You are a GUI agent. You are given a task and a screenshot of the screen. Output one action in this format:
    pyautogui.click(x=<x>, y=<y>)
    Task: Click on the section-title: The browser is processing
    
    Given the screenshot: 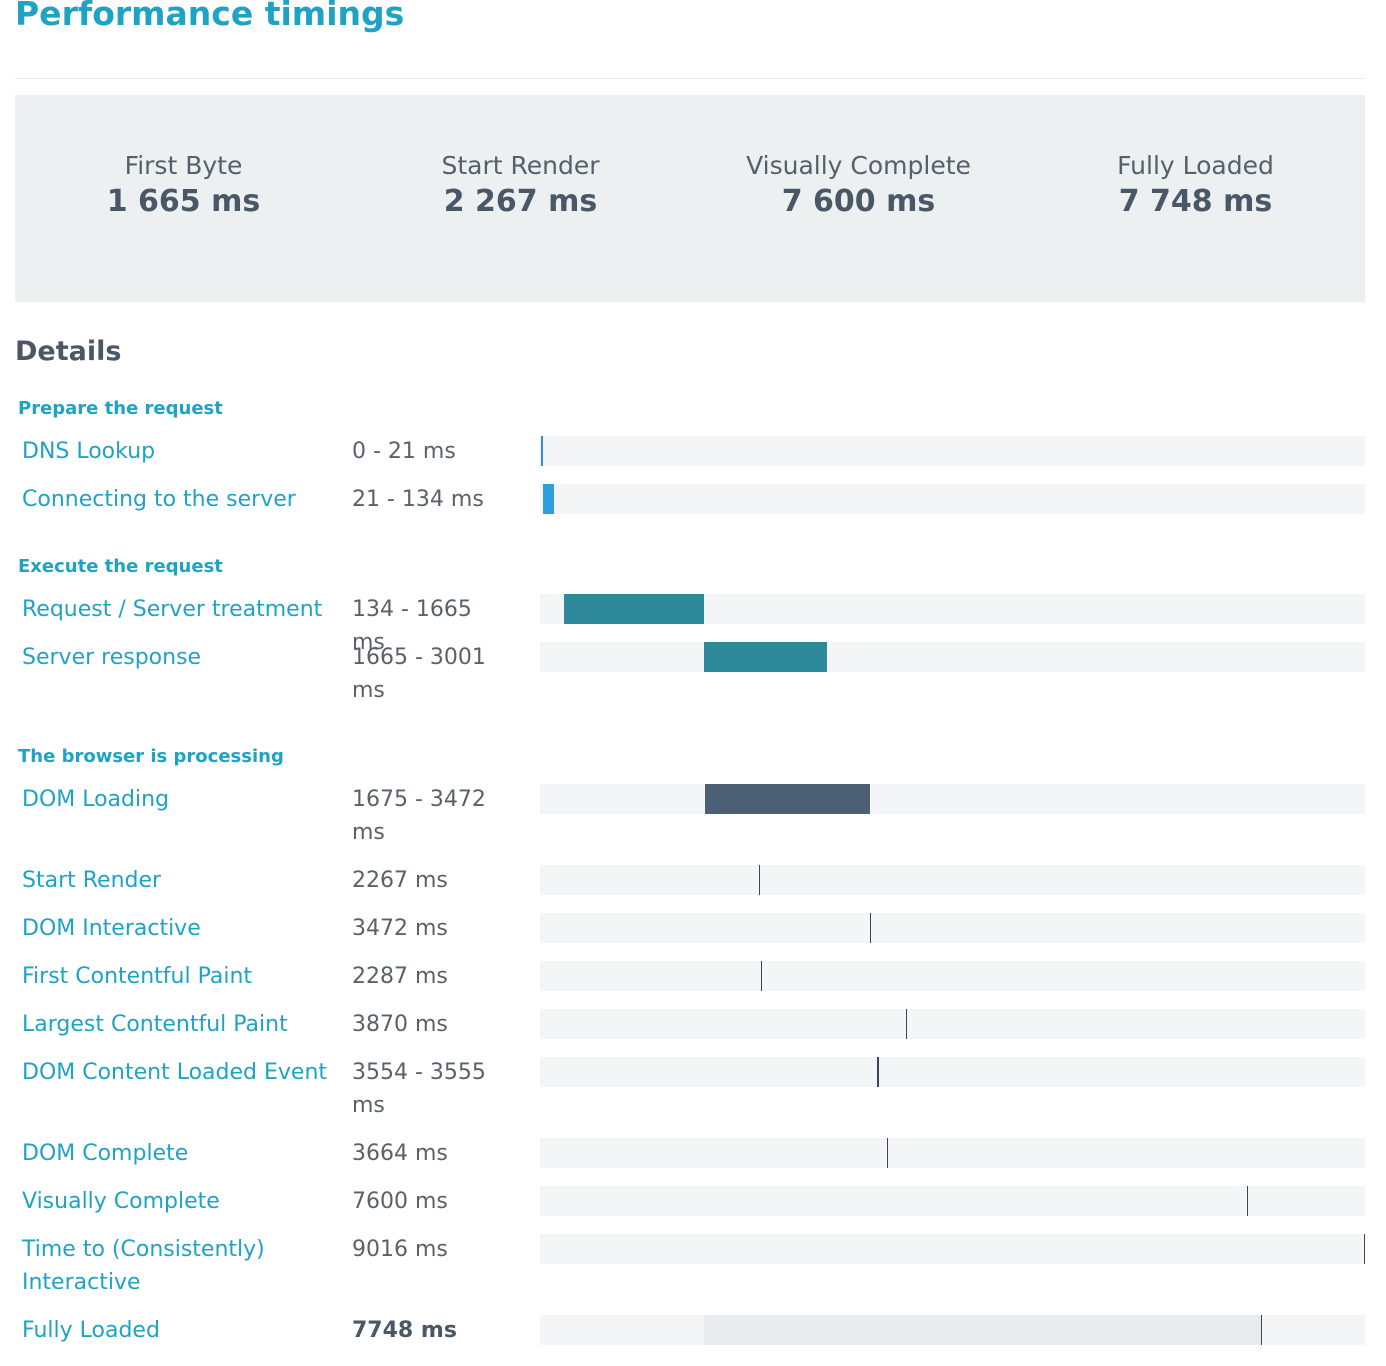 What is the action you would take?
    pyautogui.click(x=151, y=756)
    